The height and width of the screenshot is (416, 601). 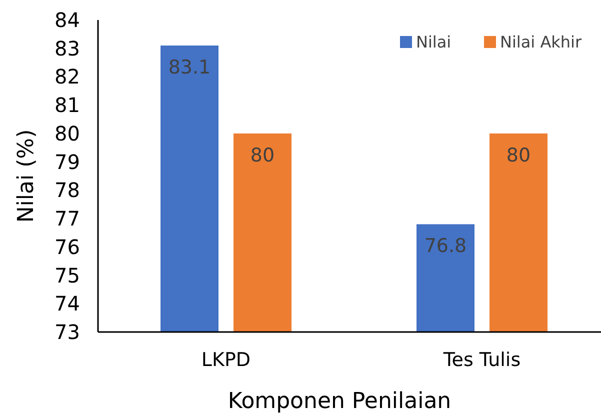 What do you see at coordinates (226, 360) in the screenshot?
I see `x-tick-label: LKPD` at bounding box center [226, 360].